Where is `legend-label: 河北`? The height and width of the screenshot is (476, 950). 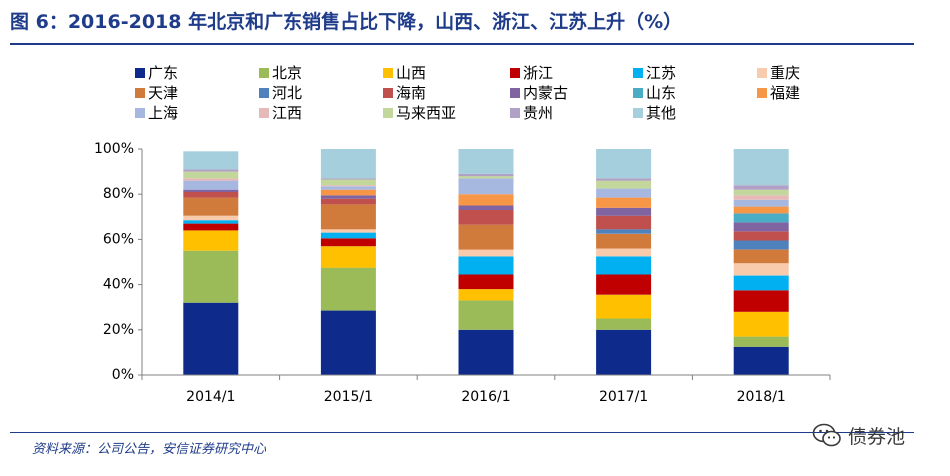
legend-label: 河北 is located at coordinates (287, 93).